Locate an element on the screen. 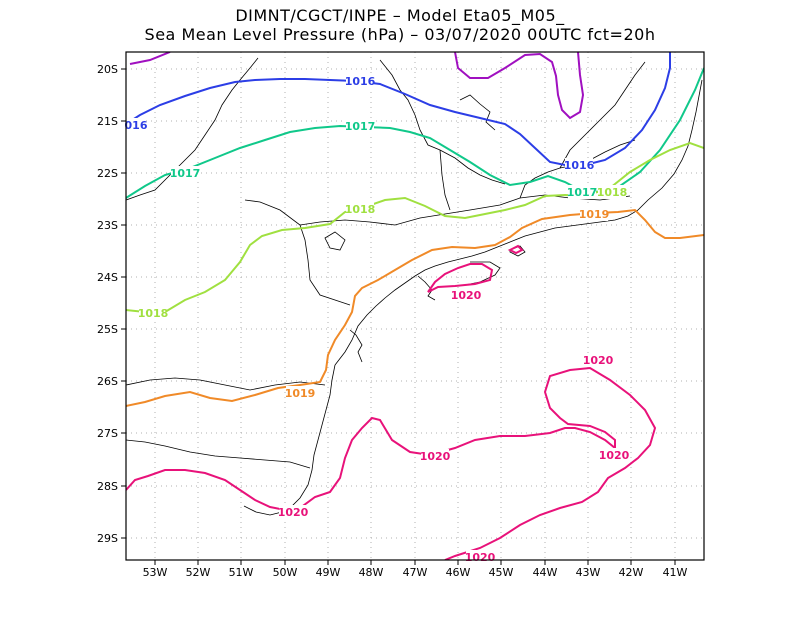  y-tick-label: 21S is located at coordinates (107, 121).